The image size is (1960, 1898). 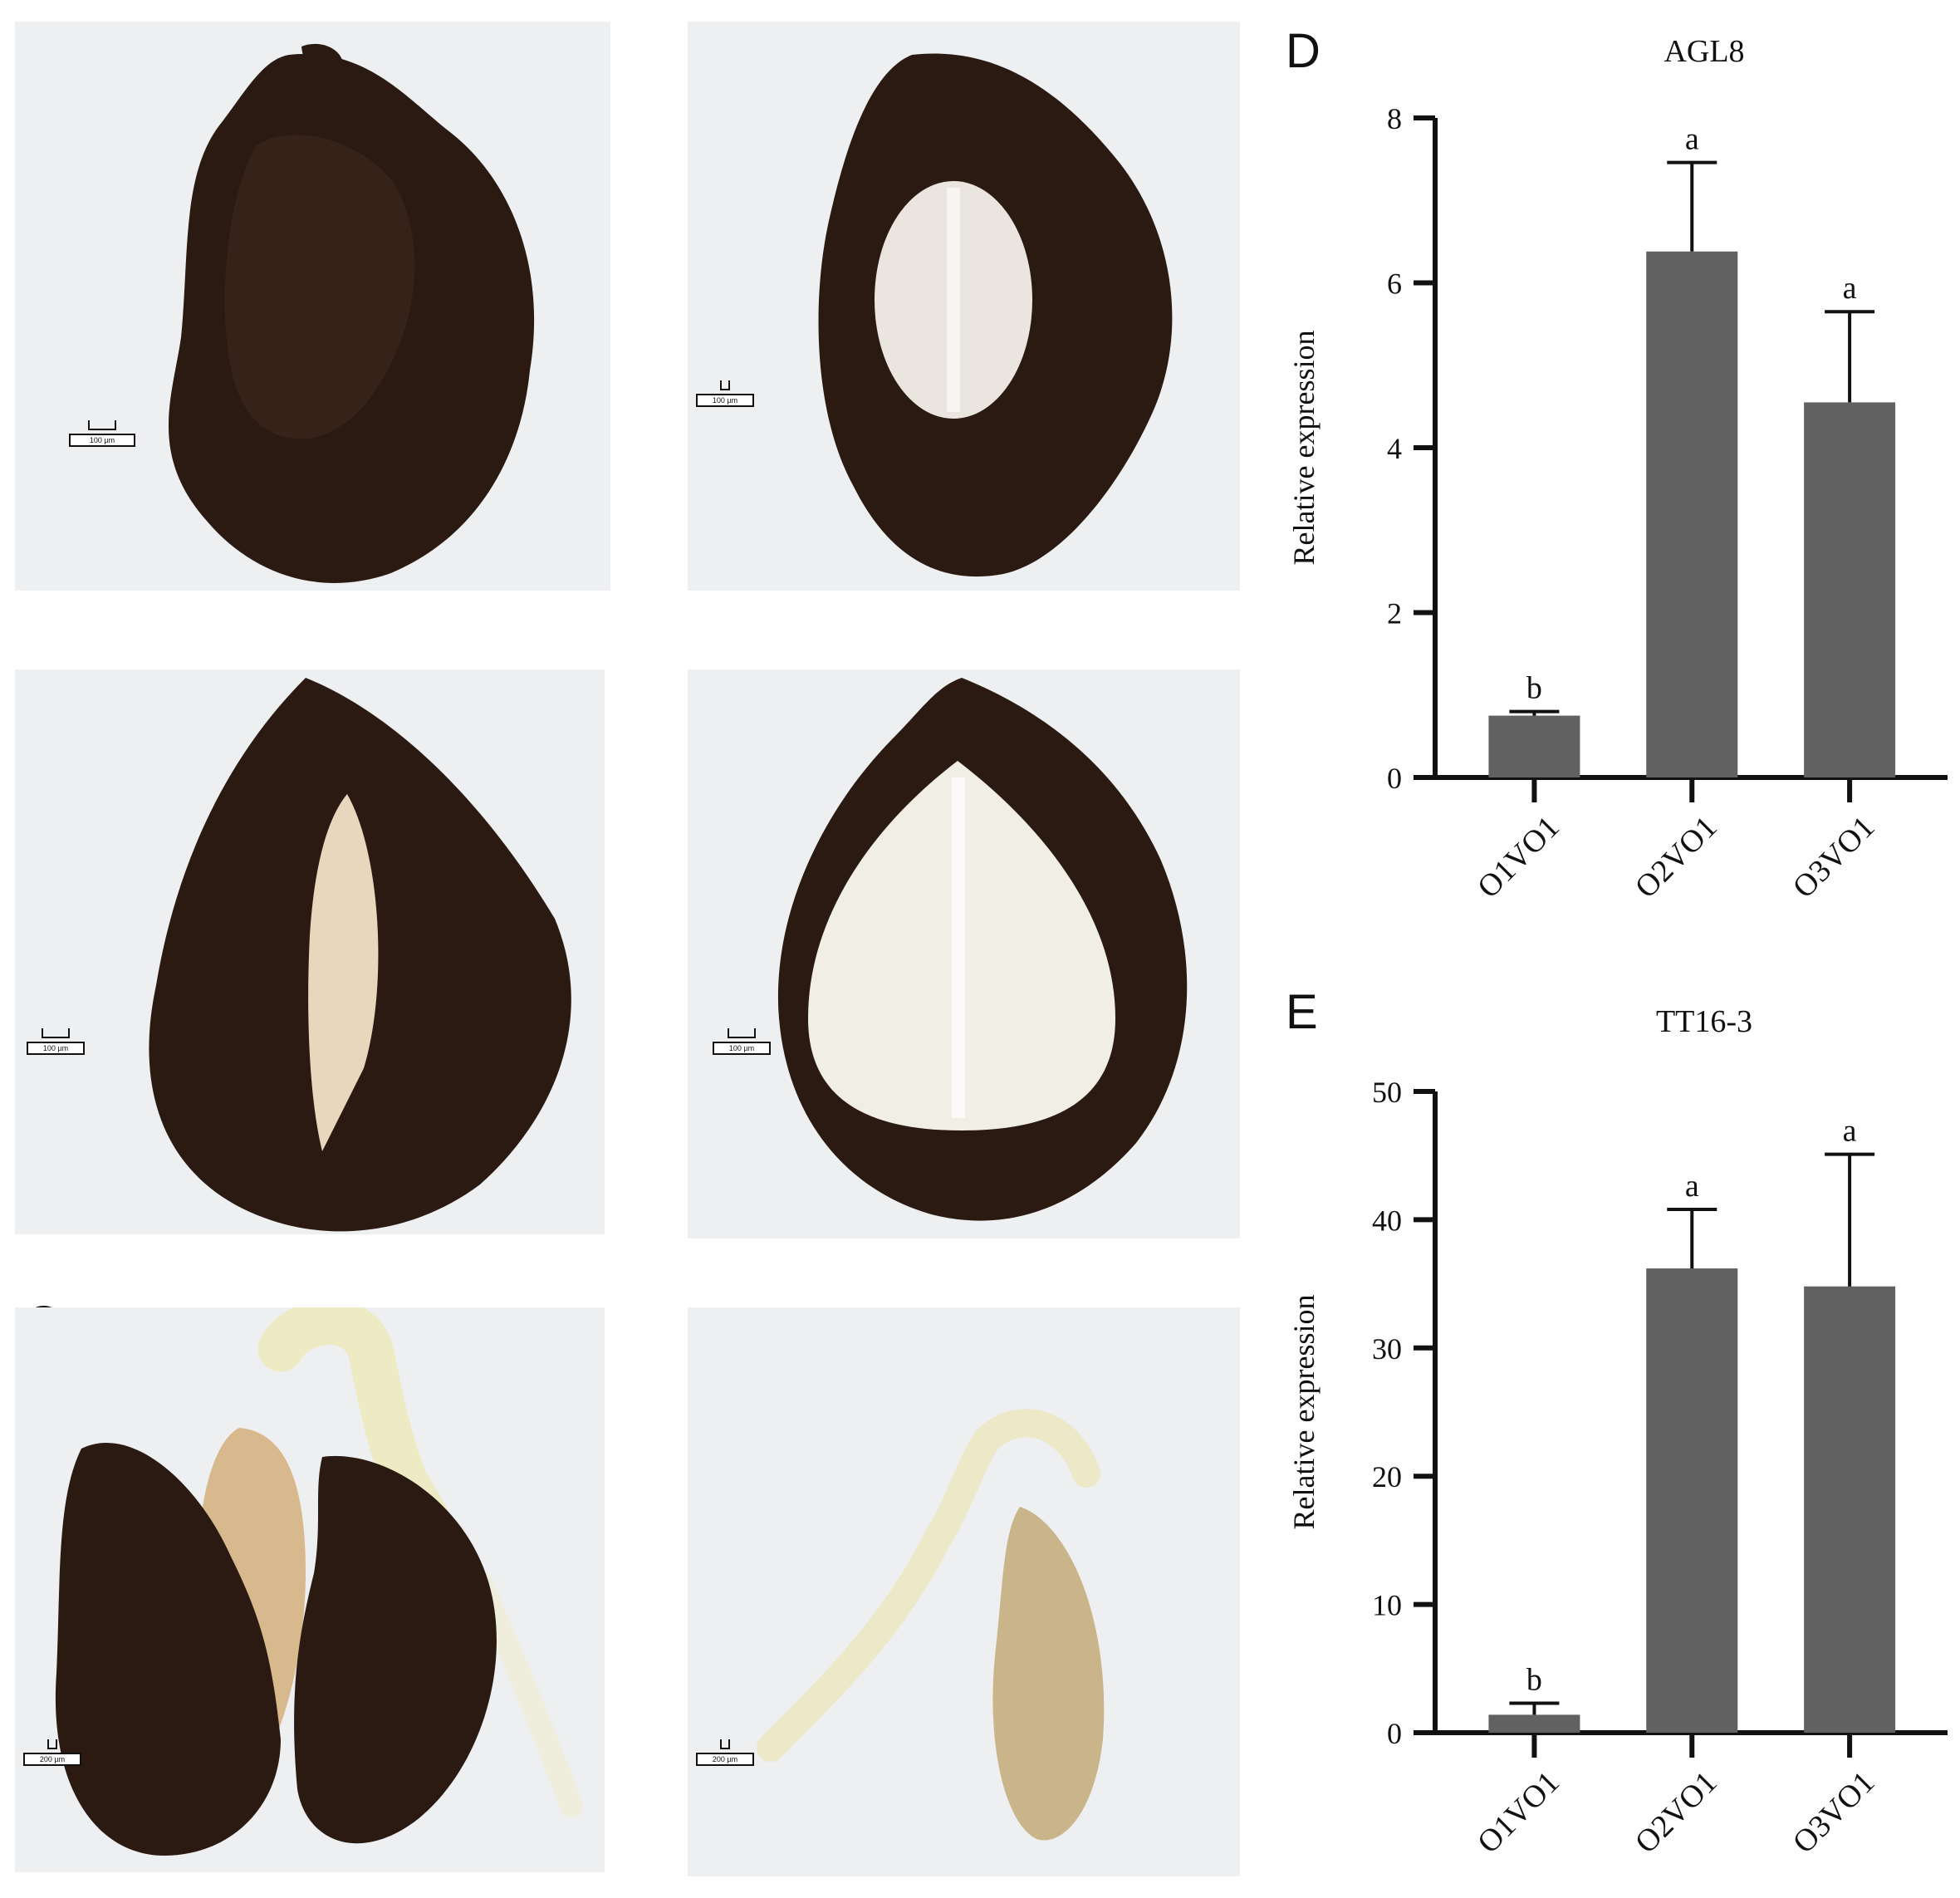 I want to click on chart-title: TT16-3, so click(x=1704, y=1022).